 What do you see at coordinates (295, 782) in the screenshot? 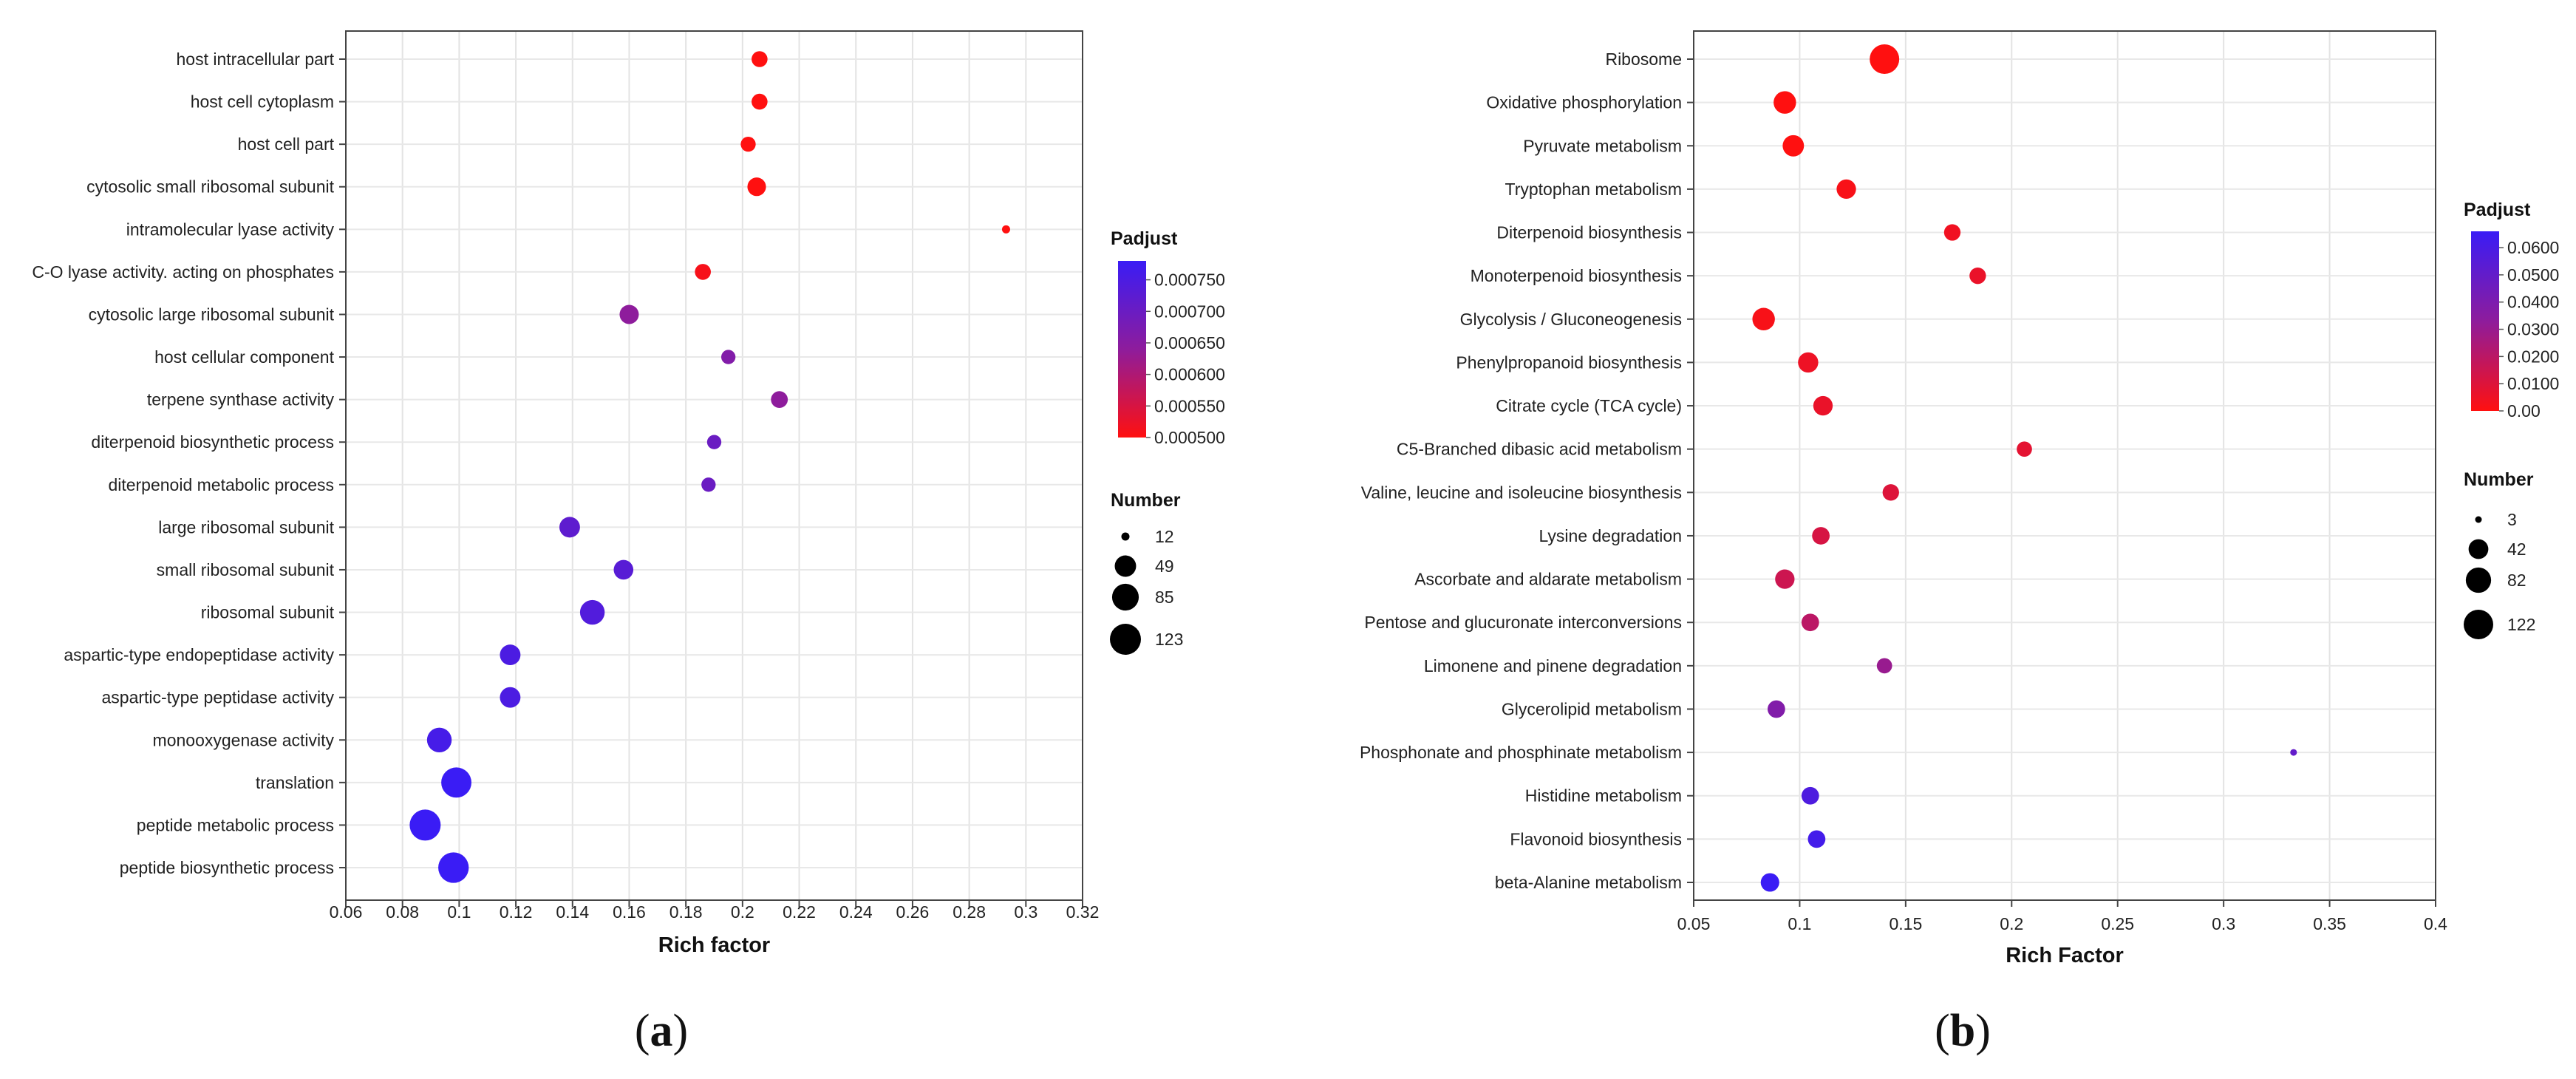
I see `category-label: translation` at bounding box center [295, 782].